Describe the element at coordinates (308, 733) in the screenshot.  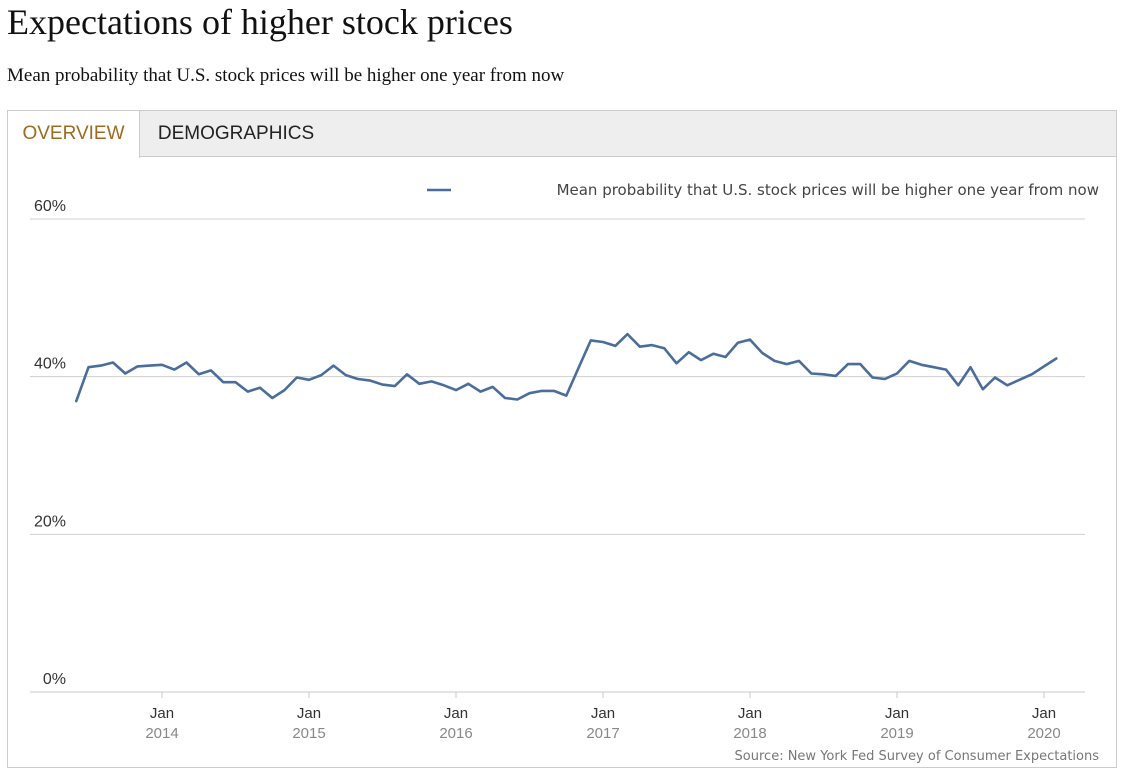
I see `x-tick-year-label: 2015` at that location.